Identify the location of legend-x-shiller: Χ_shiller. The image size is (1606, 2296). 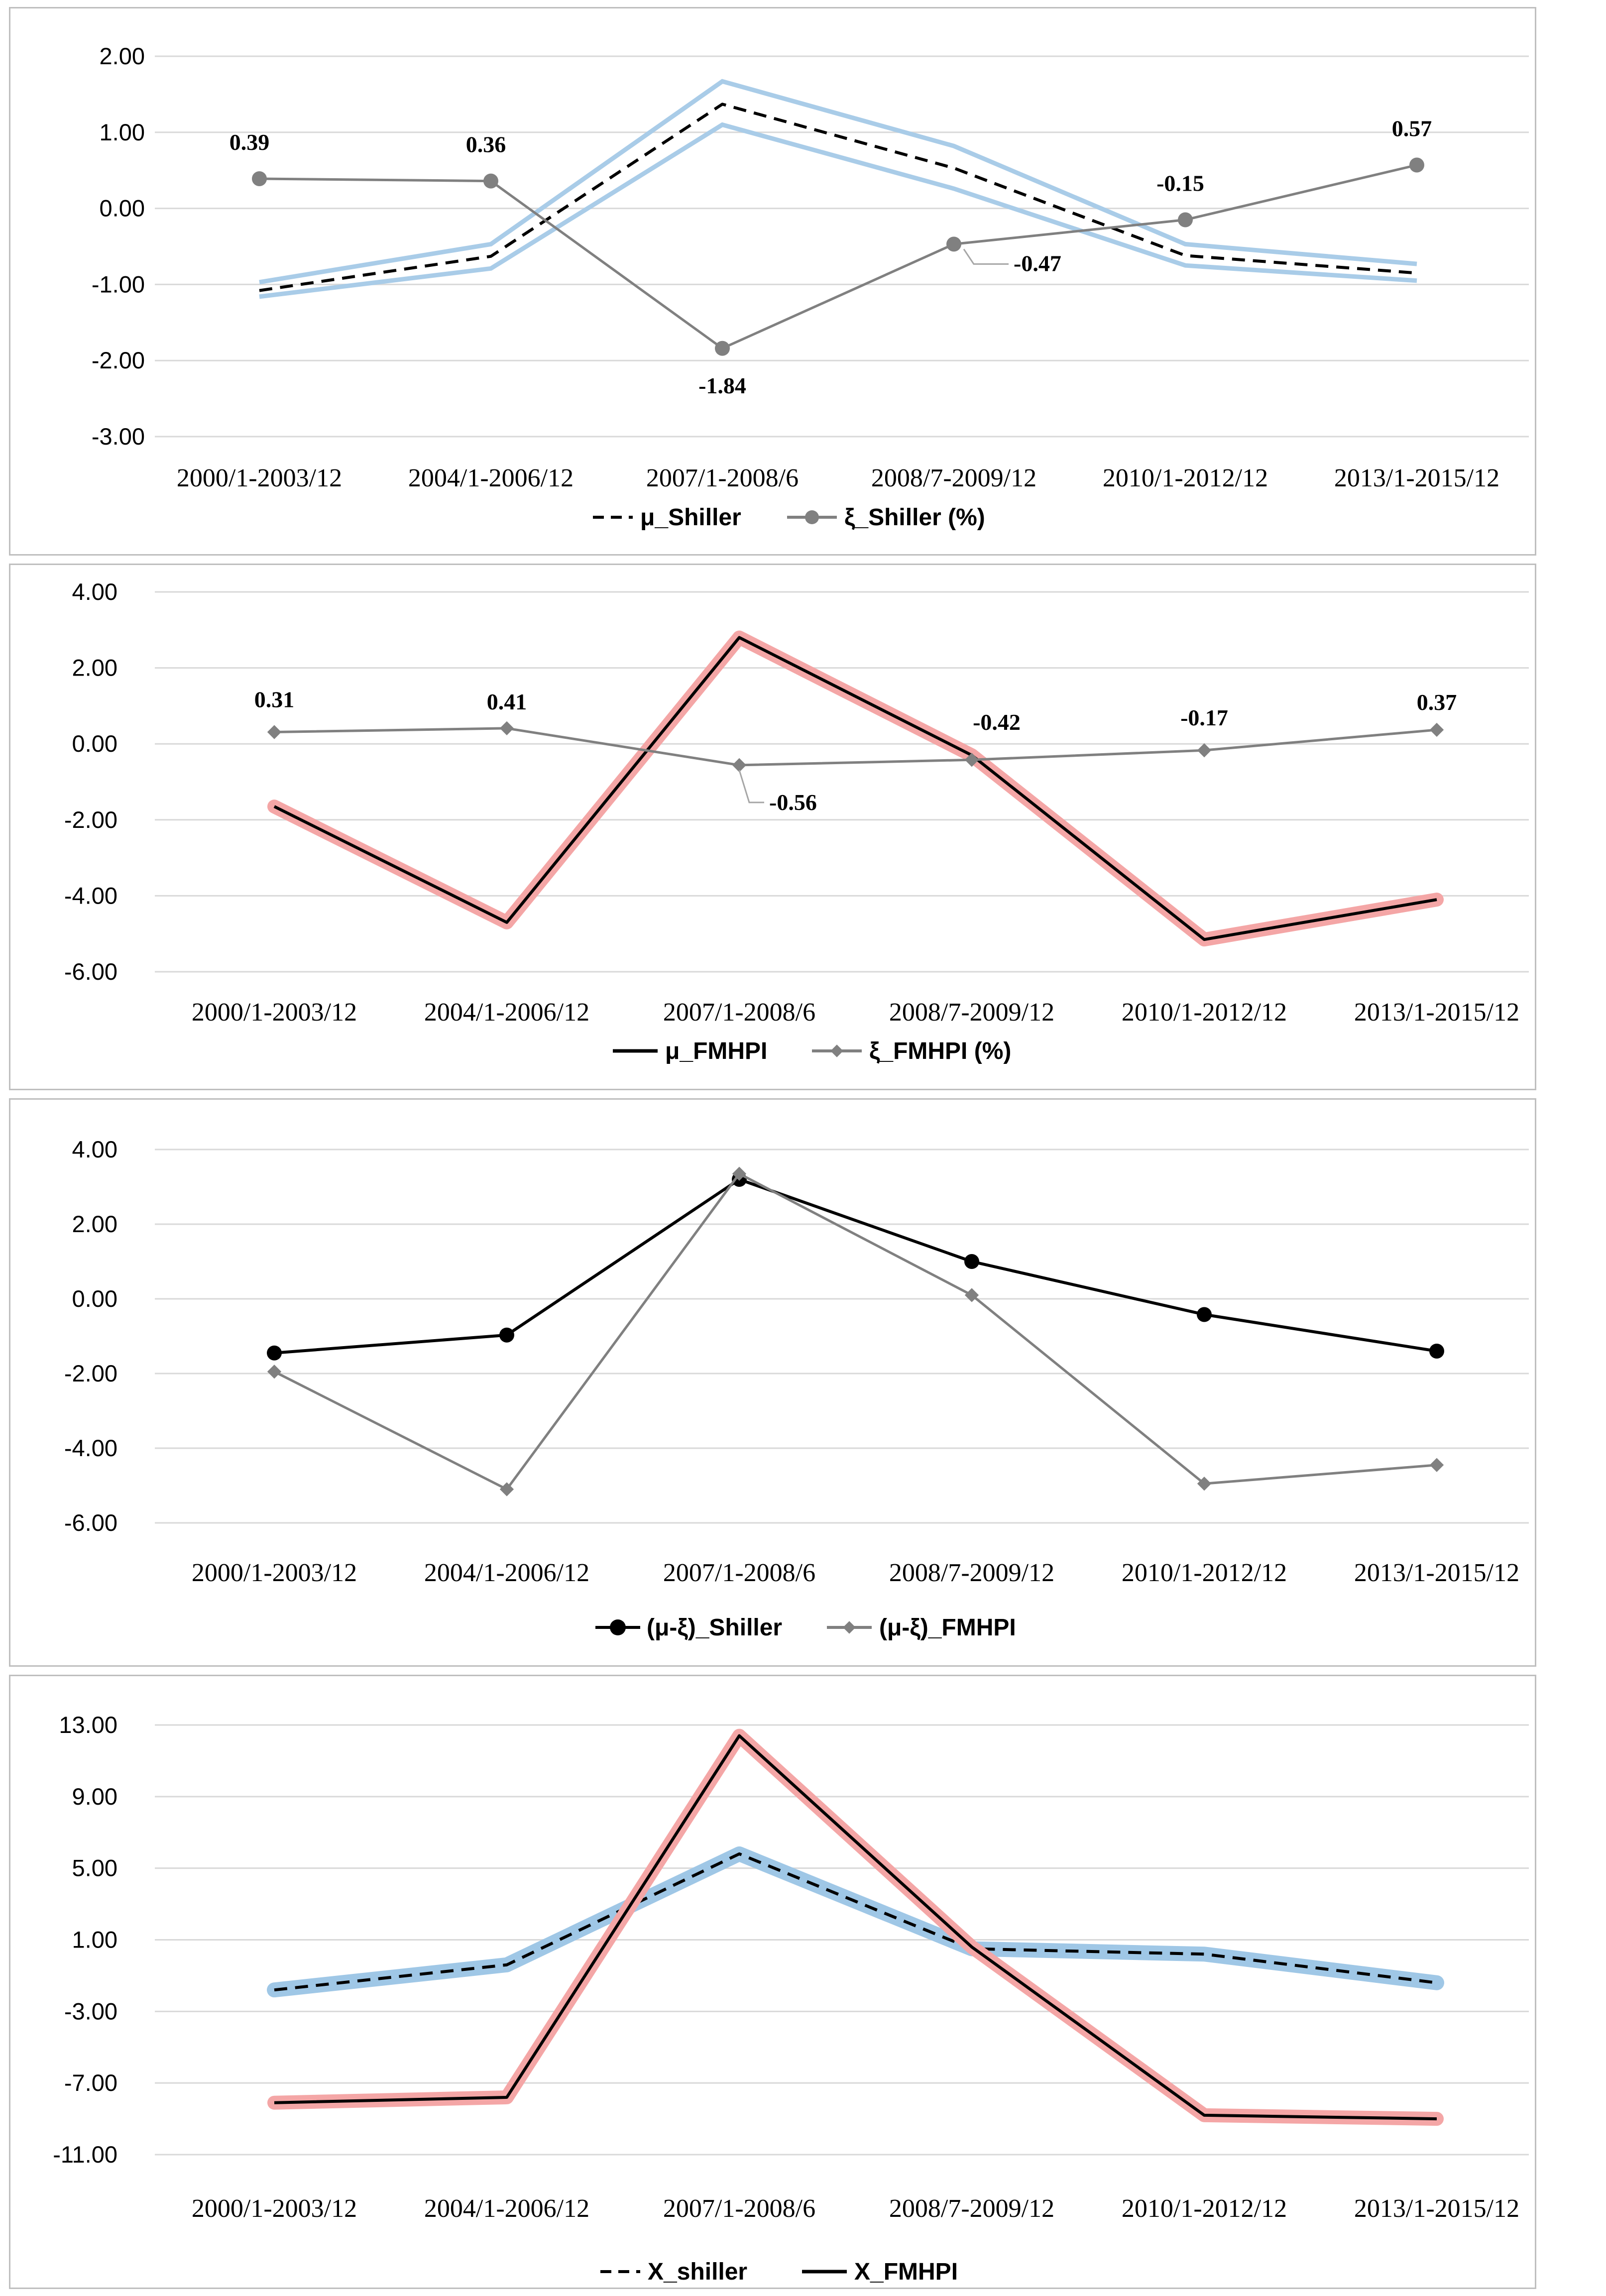
(697, 2272).